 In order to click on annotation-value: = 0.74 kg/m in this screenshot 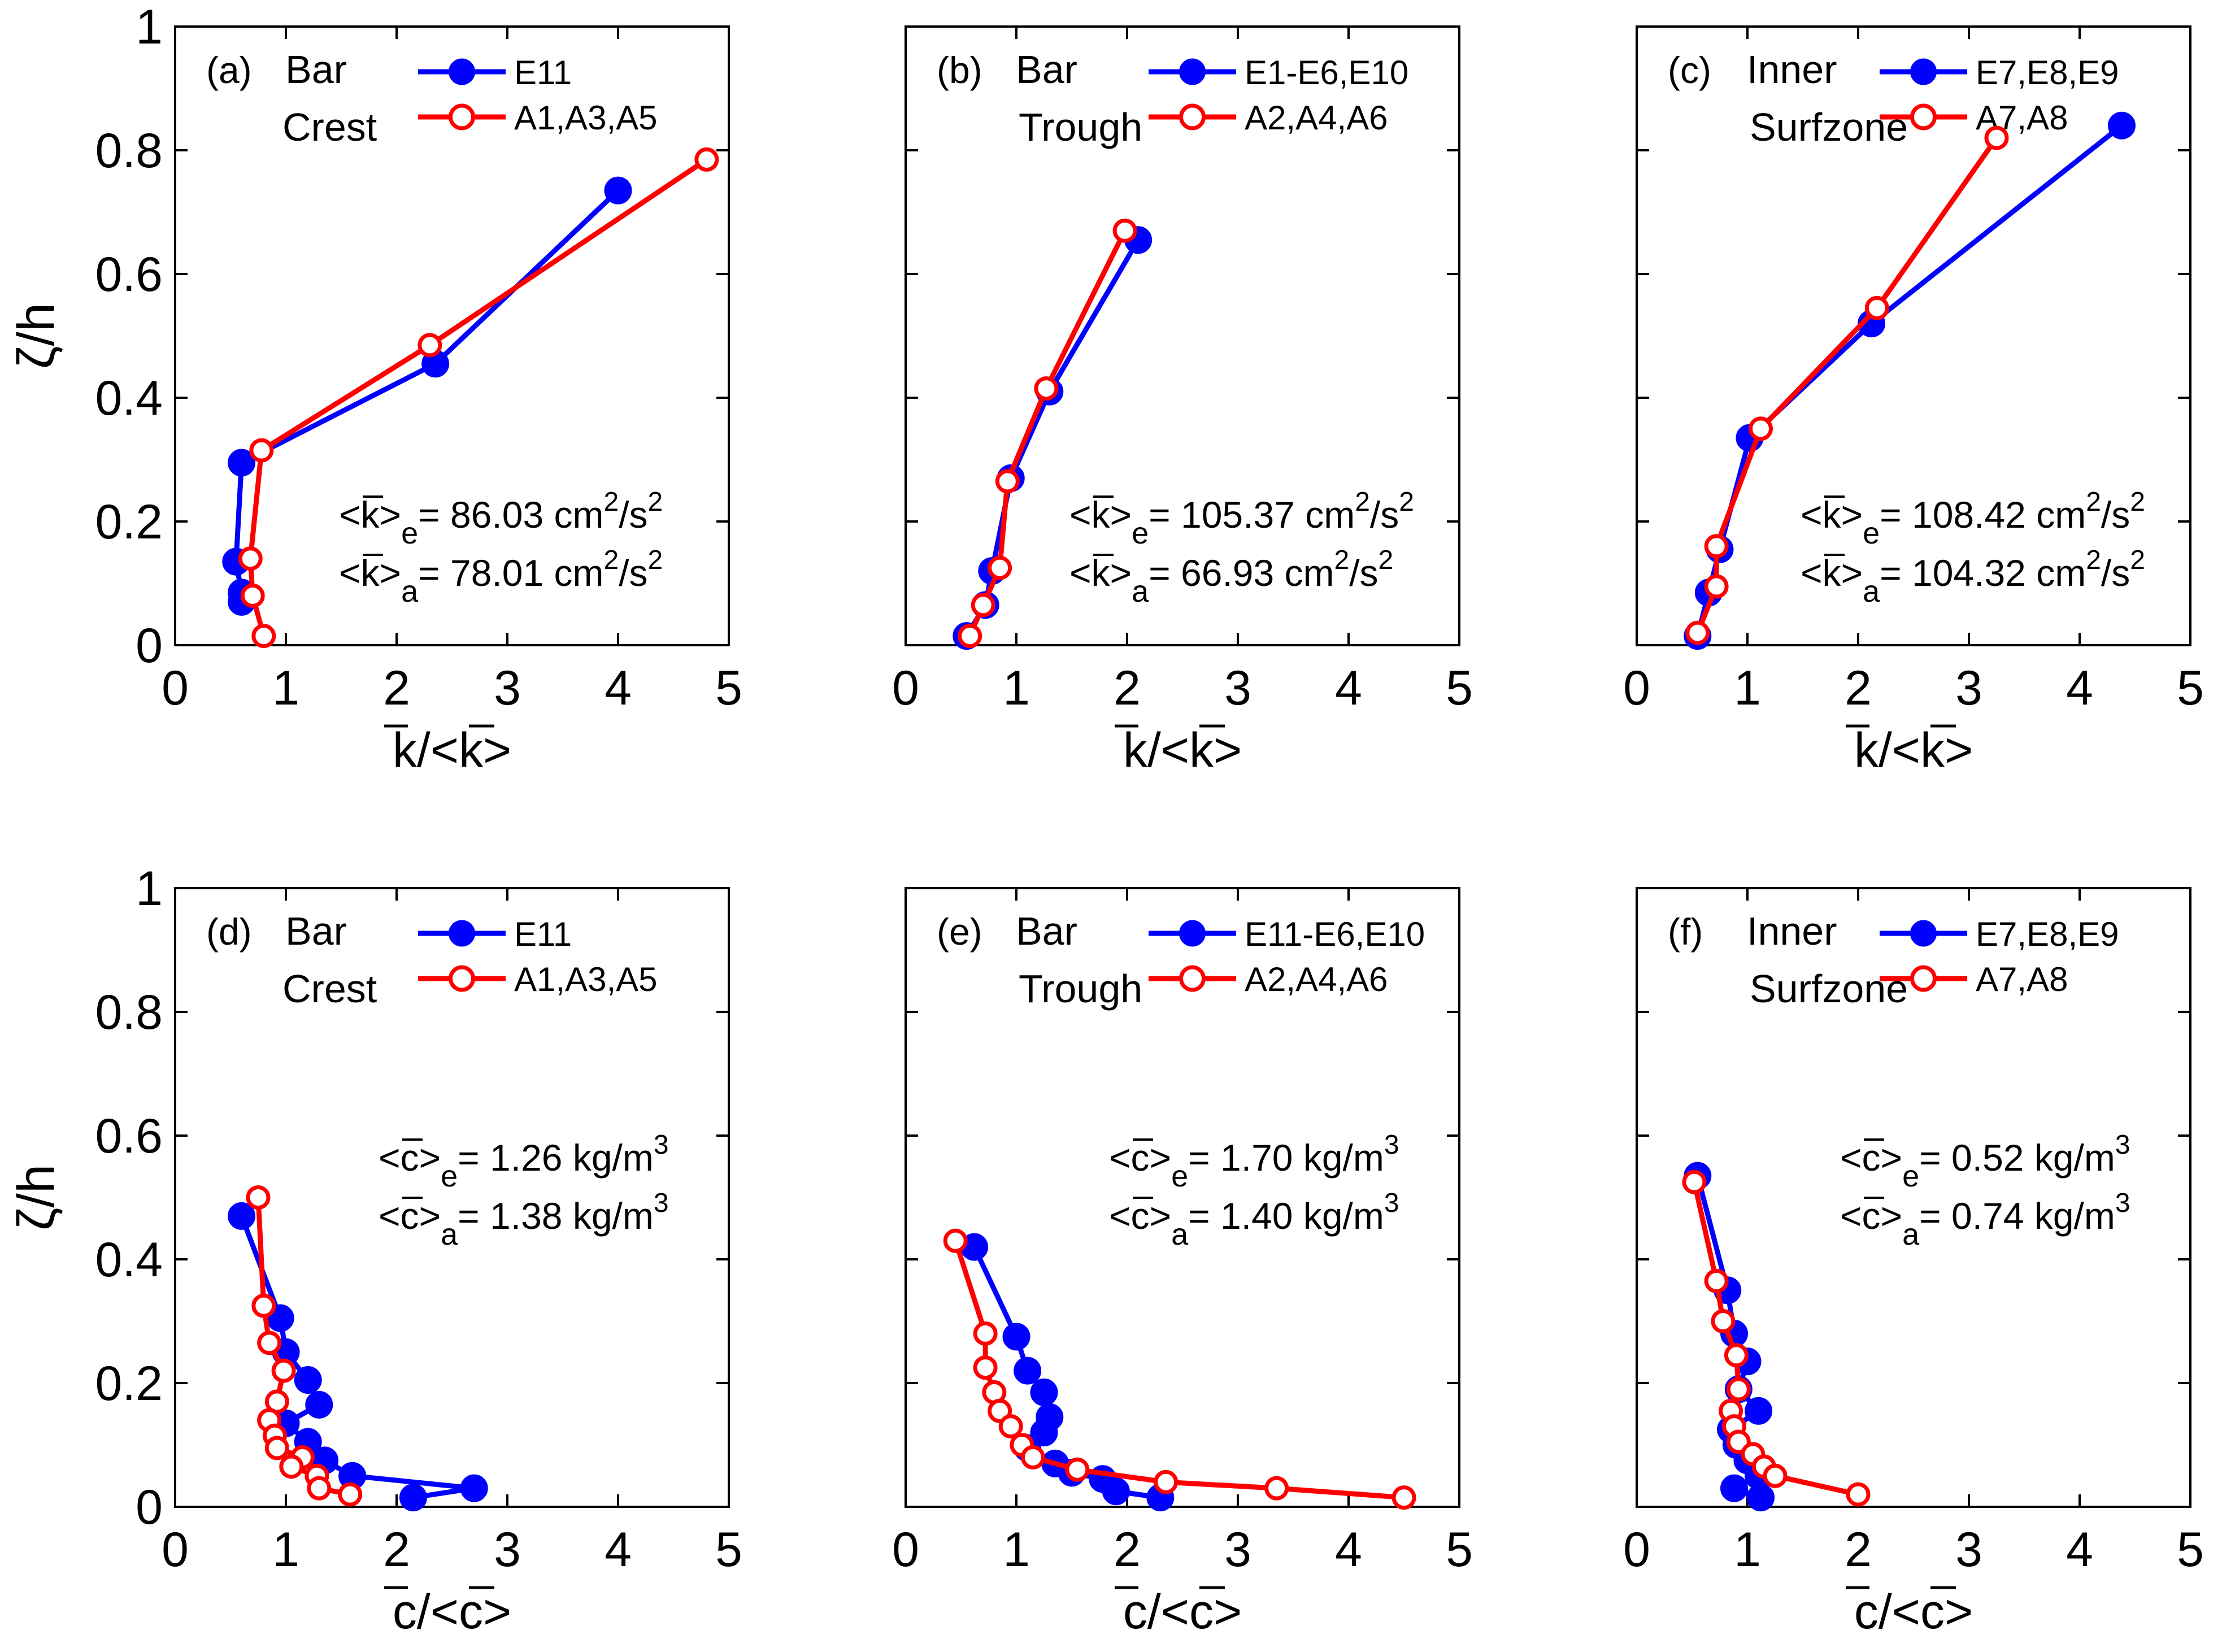, I will do `click(2017, 1216)`.